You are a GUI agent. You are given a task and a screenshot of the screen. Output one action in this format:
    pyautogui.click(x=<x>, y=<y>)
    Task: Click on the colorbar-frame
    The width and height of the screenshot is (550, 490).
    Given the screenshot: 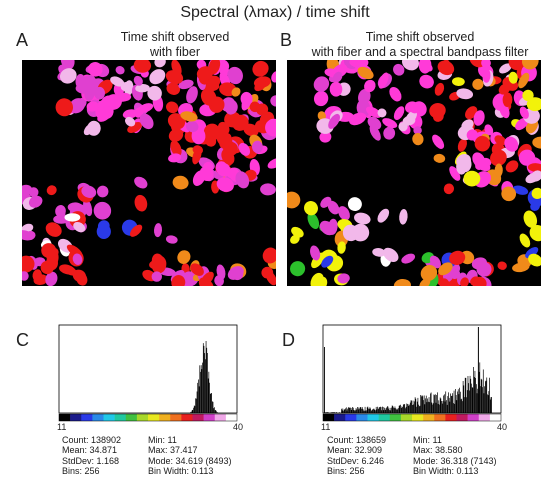 What is the action you would take?
    pyautogui.click(x=148, y=417)
    